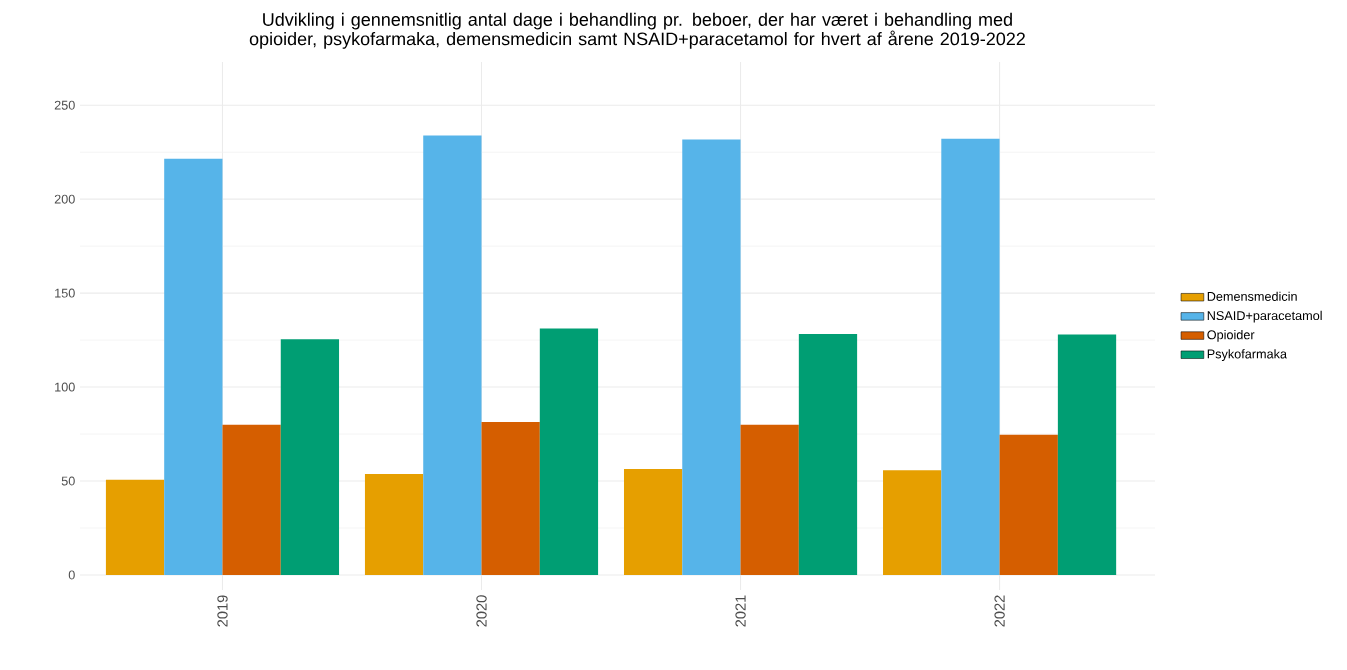 The width and height of the screenshot is (1347, 670). Describe the element at coordinates (637, 30) in the screenshot. I see `chart-title: Udvikling i gennemsnitlig antal dage i behandling pr. beboer, der har været i behandling med opioider, psykofarmaka, demensmedicin samt NSAID+paracetamol for hvert af årene 2019-2022` at that location.